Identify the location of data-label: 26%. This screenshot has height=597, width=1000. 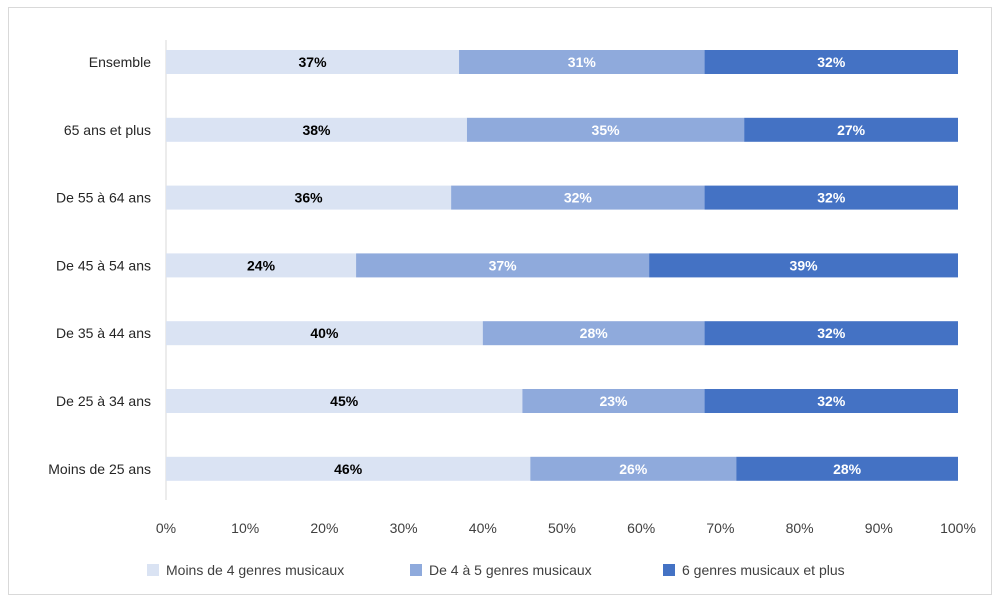
(633, 469).